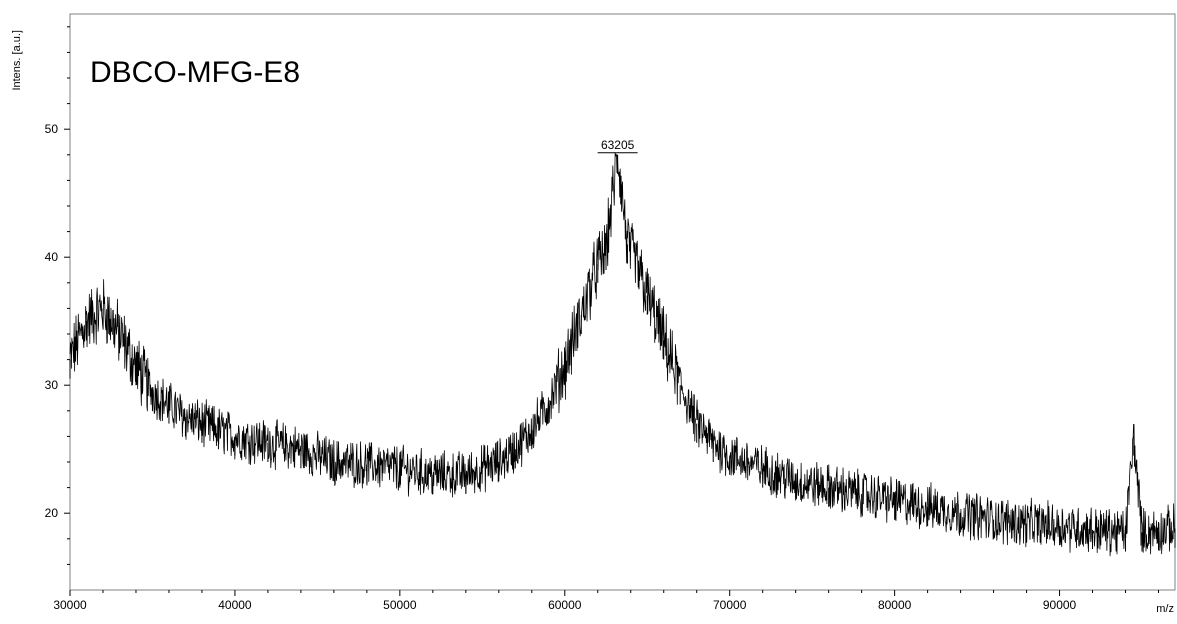 The width and height of the screenshot is (1177, 624). What do you see at coordinates (52, 257) in the screenshot?
I see `y-tick-label: 40` at bounding box center [52, 257].